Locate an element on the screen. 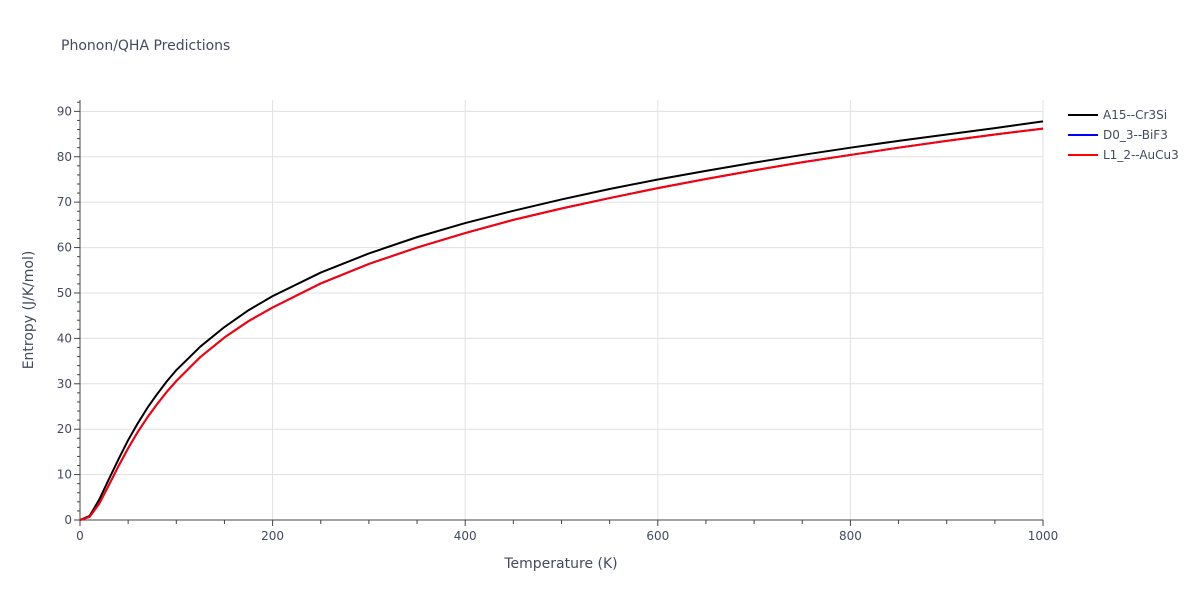  y-tick-label: 80 is located at coordinates (64, 157).